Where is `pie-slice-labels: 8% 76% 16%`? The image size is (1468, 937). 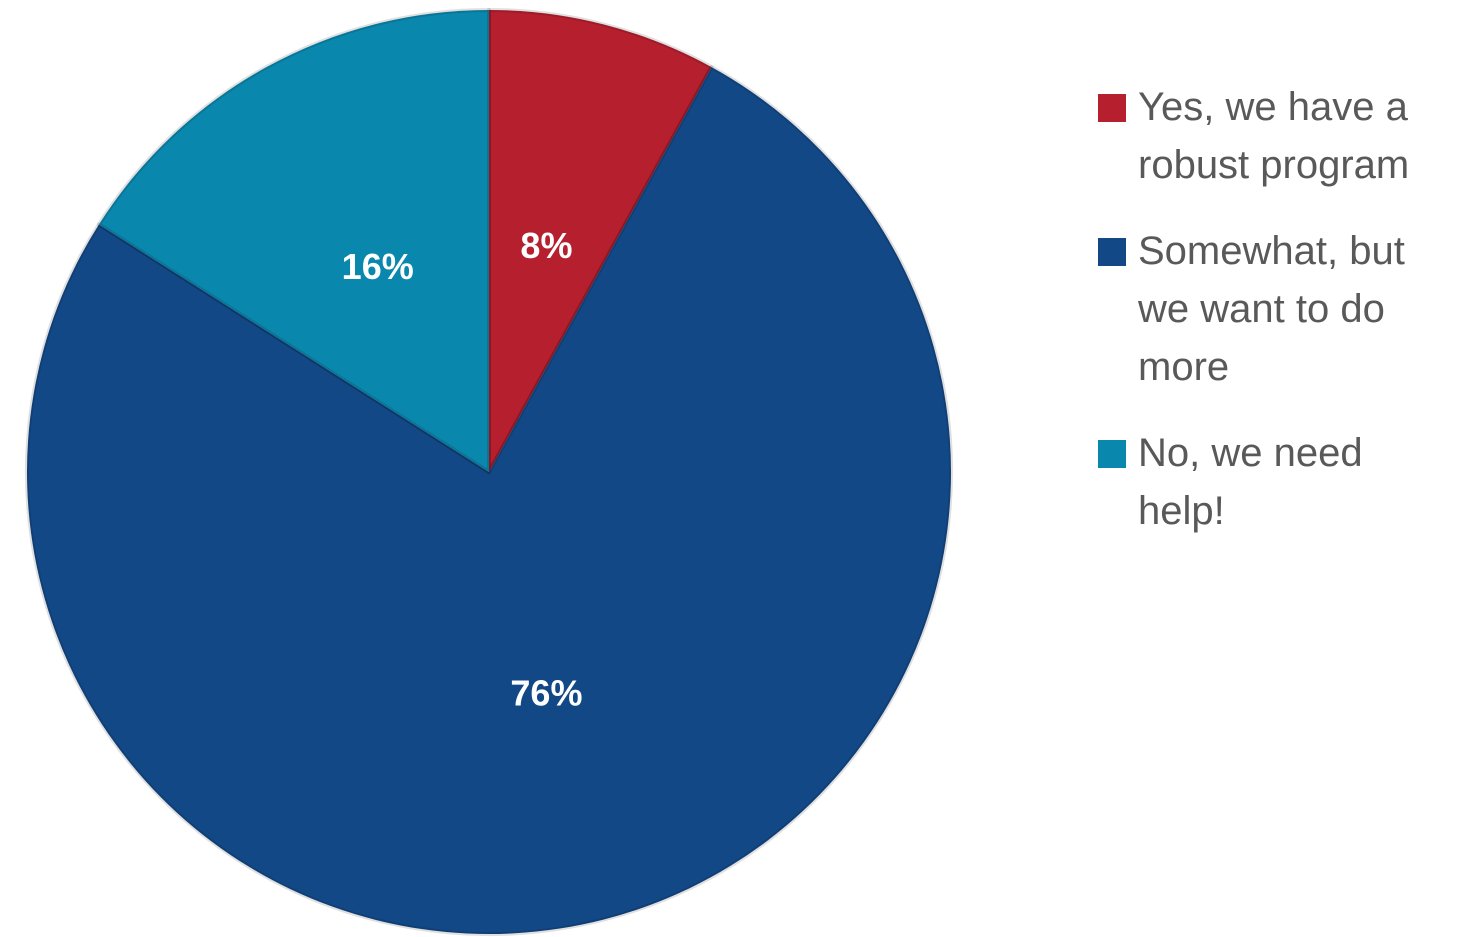 pie-slice-labels: 8% 76% 16% is located at coordinates (462, 469).